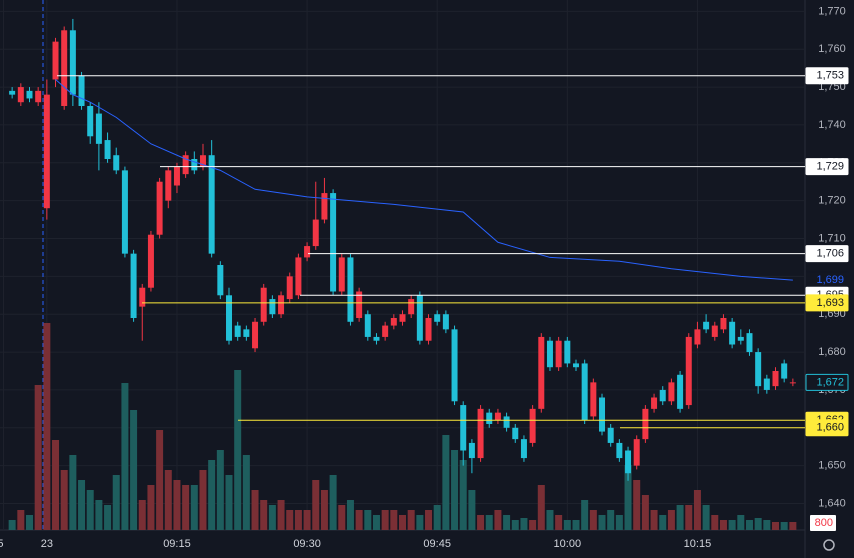 Image resolution: width=854 pixels, height=558 pixels. What do you see at coordinates (830, 254) in the screenshot?
I see `level-label: 1,706` at bounding box center [830, 254].